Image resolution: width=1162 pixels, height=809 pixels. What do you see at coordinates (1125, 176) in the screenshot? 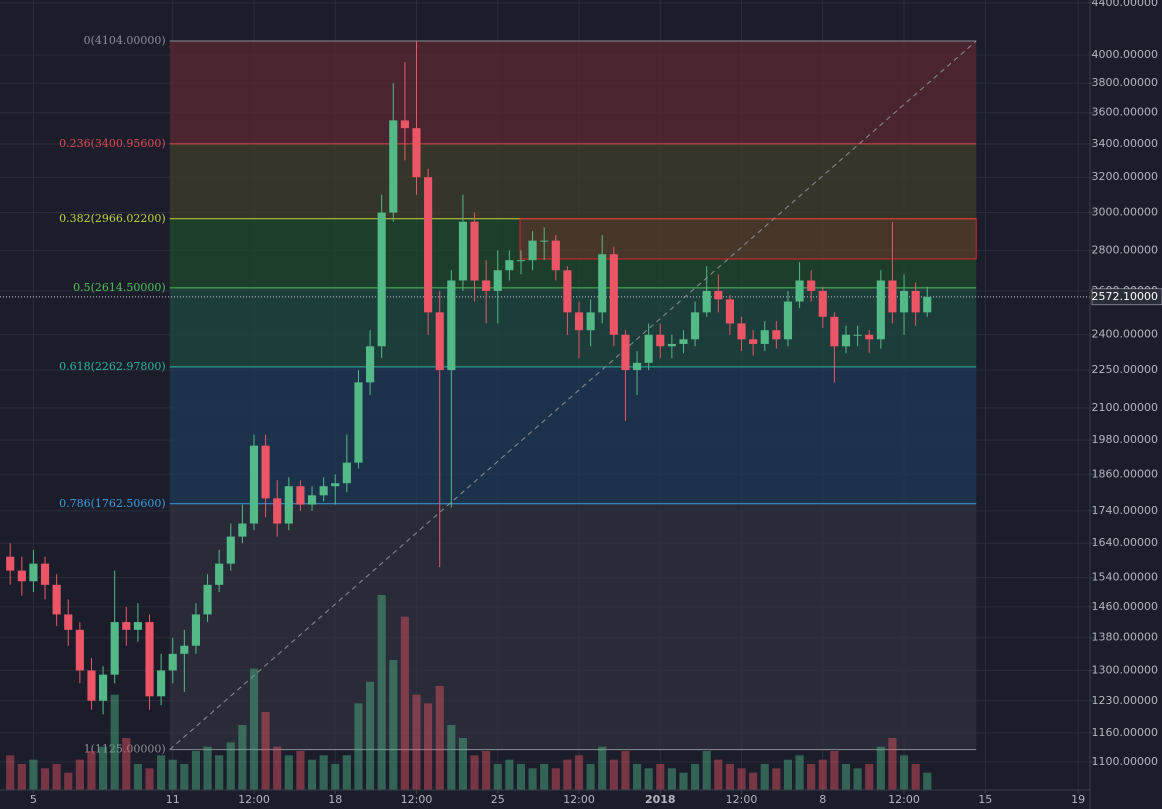
I see `y-tick-label: 3200.00000` at bounding box center [1125, 176].